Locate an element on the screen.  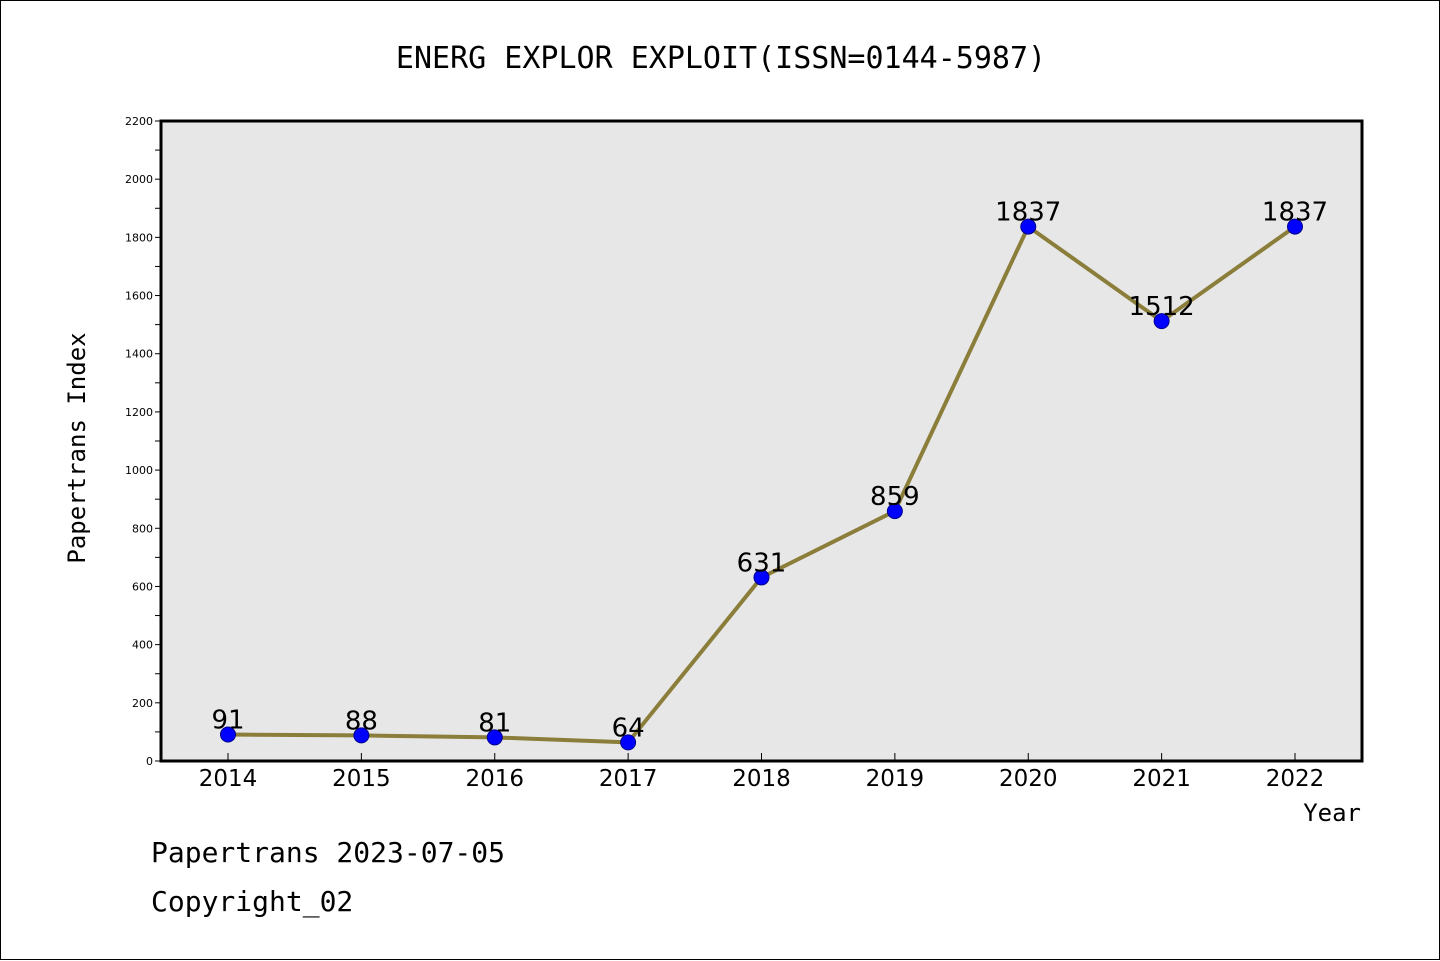
x-tick-label: 2015 is located at coordinates (361, 779).